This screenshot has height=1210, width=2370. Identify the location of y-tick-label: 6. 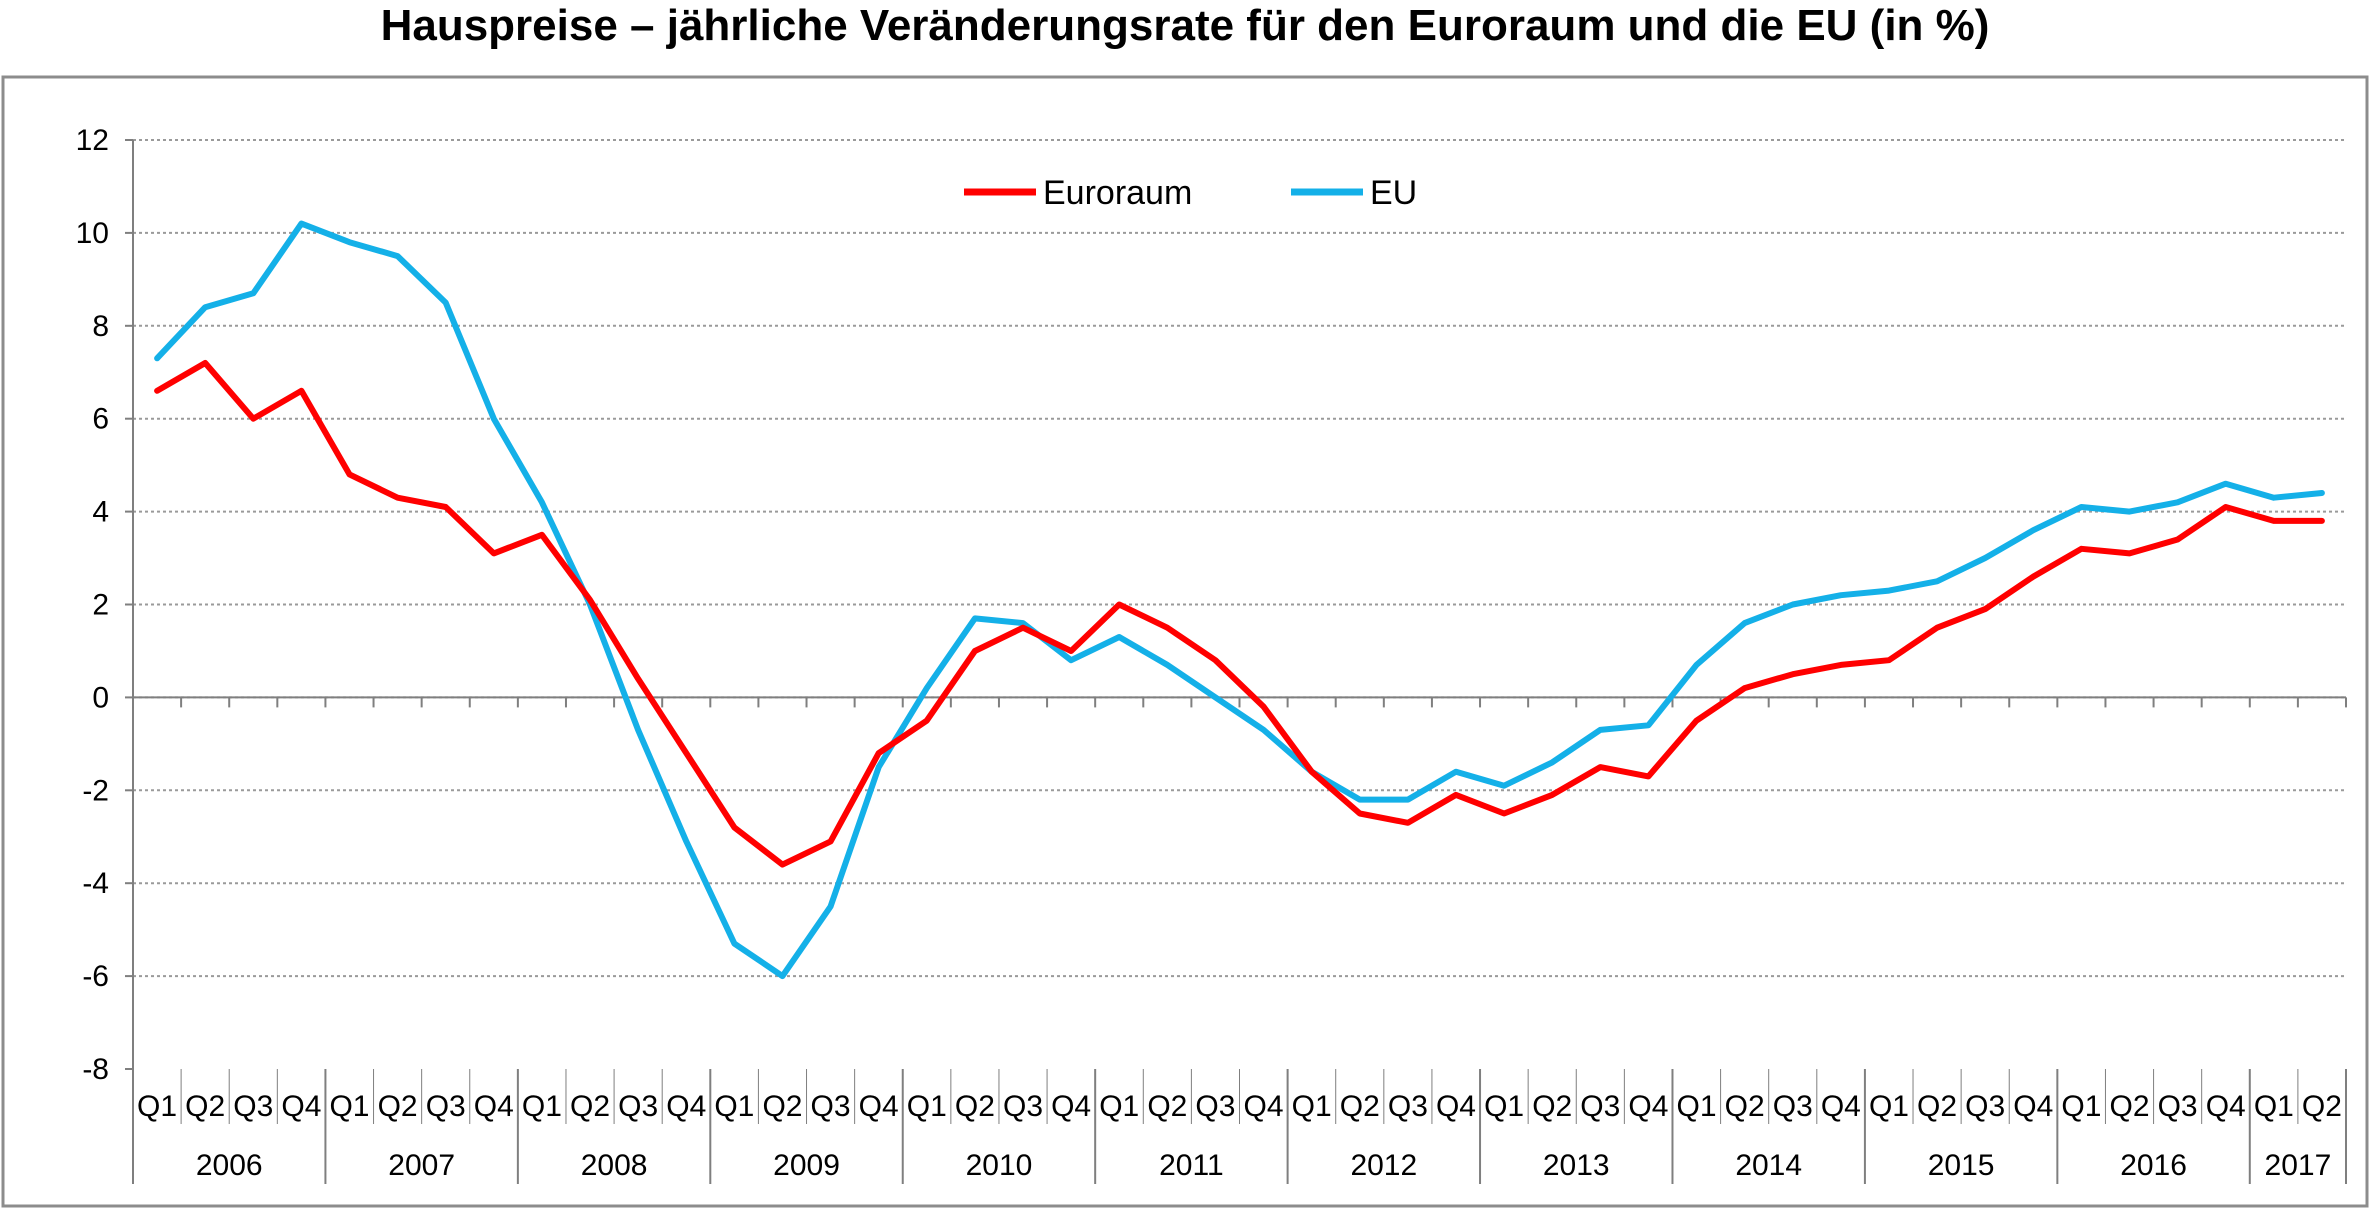
(100, 419).